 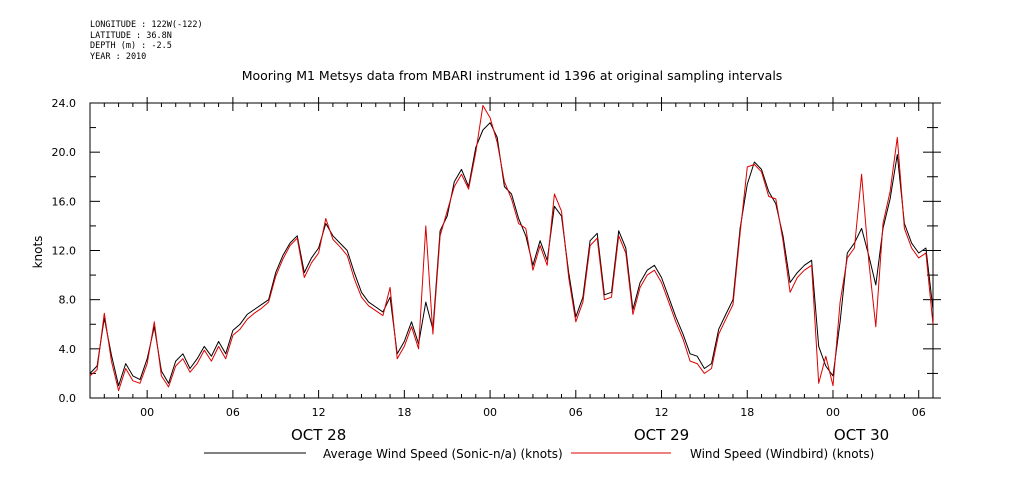 What do you see at coordinates (782, 454) in the screenshot?
I see `legend-label-2: Wind Speed (Windbird) (knots)` at bounding box center [782, 454].